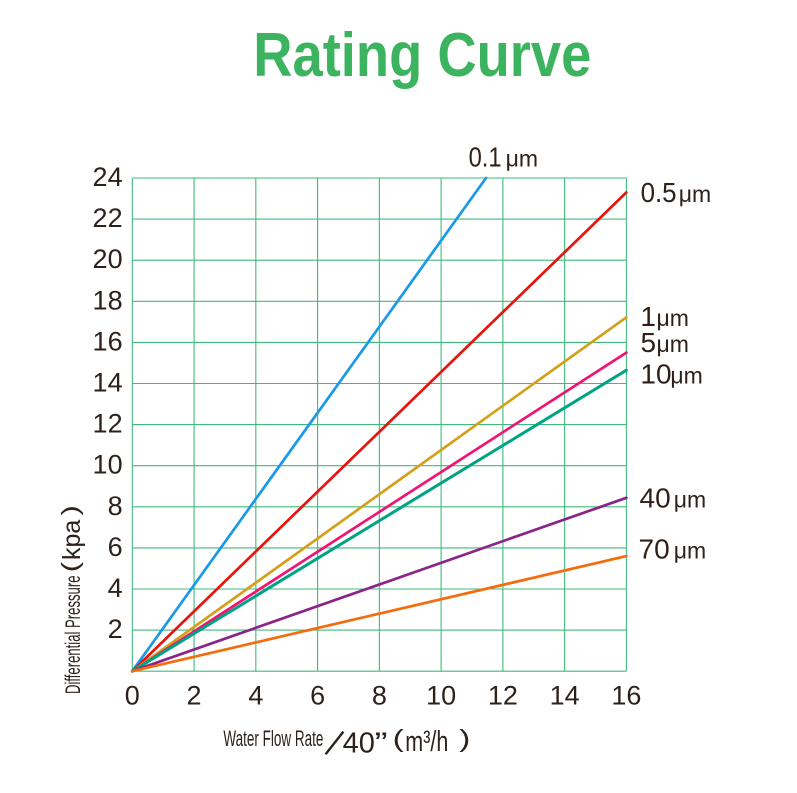  Describe the element at coordinates (422, 55) in the screenshot. I see `svg-text: Rating Curve` at that location.